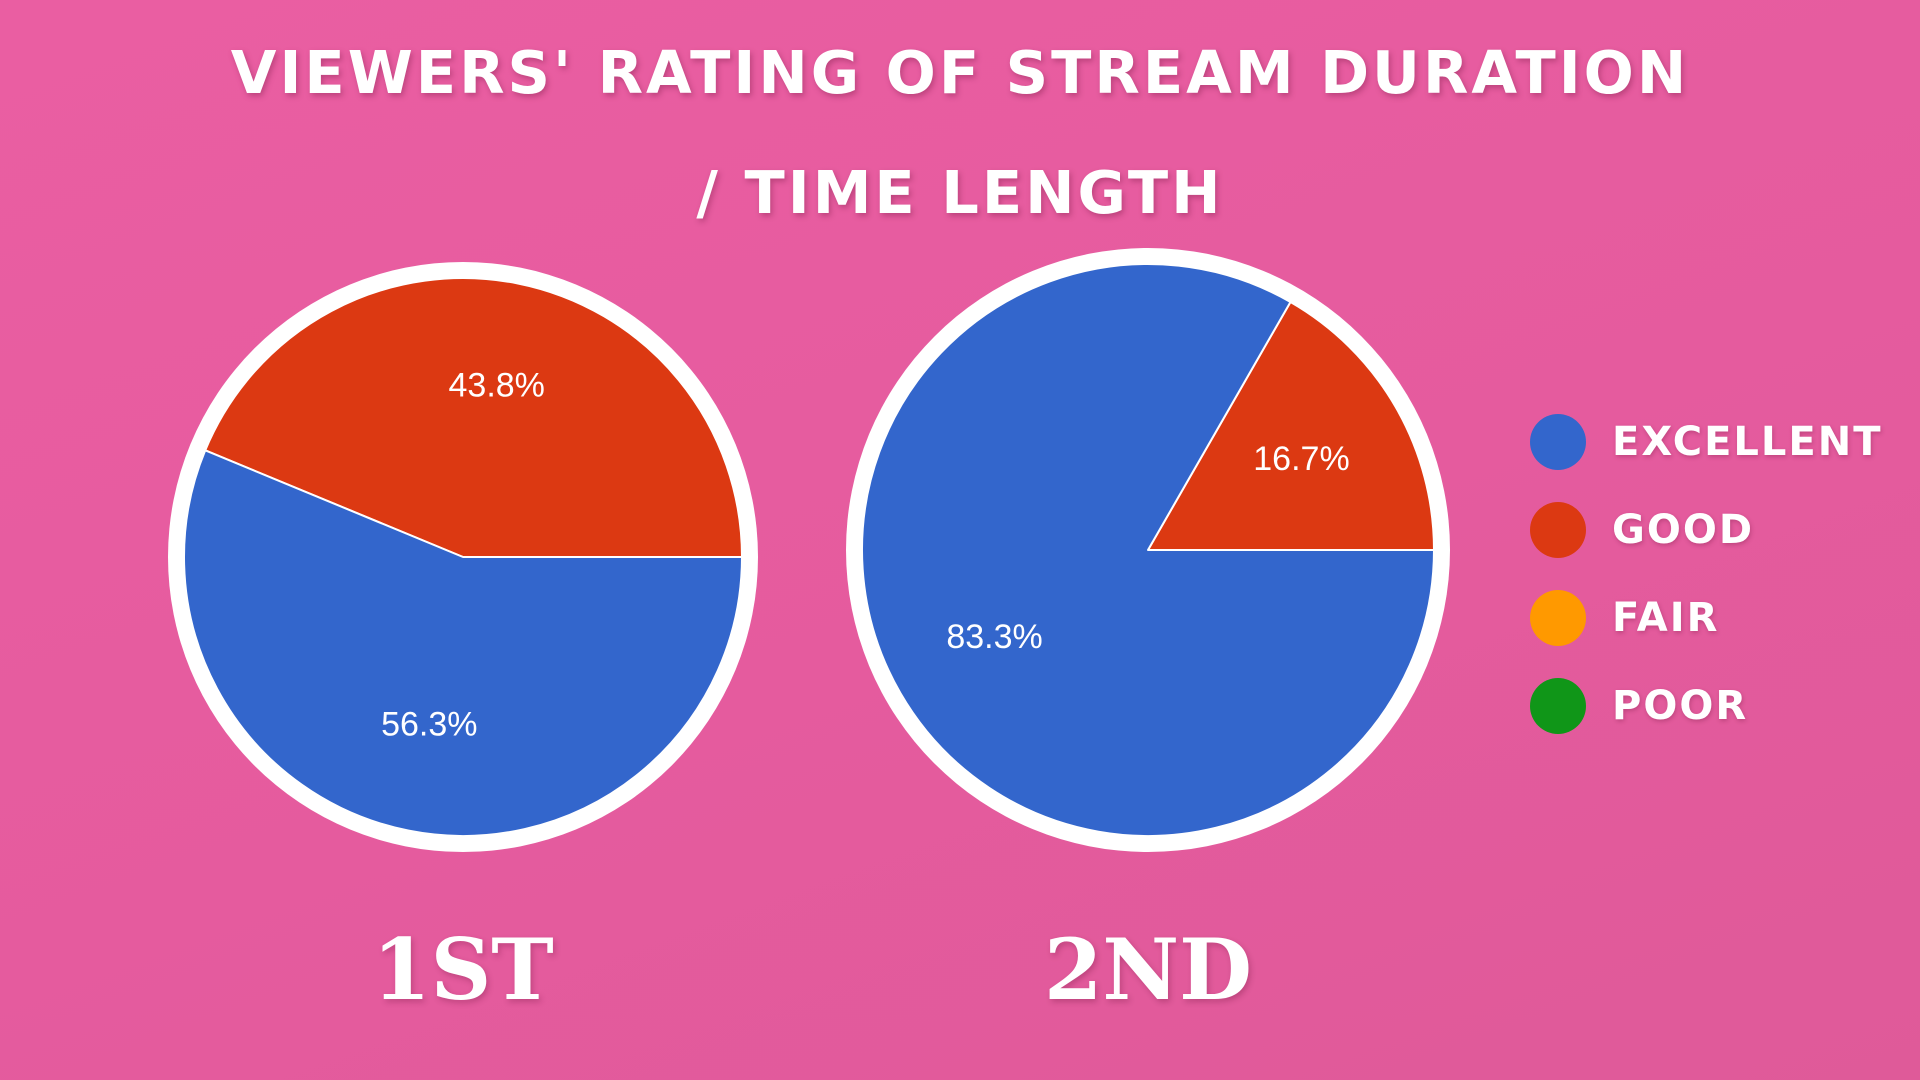 This screenshot has width=1920, height=1080. What do you see at coordinates (1558, 442) in the screenshot?
I see `legend-swatch-excellent` at bounding box center [1558, 442].